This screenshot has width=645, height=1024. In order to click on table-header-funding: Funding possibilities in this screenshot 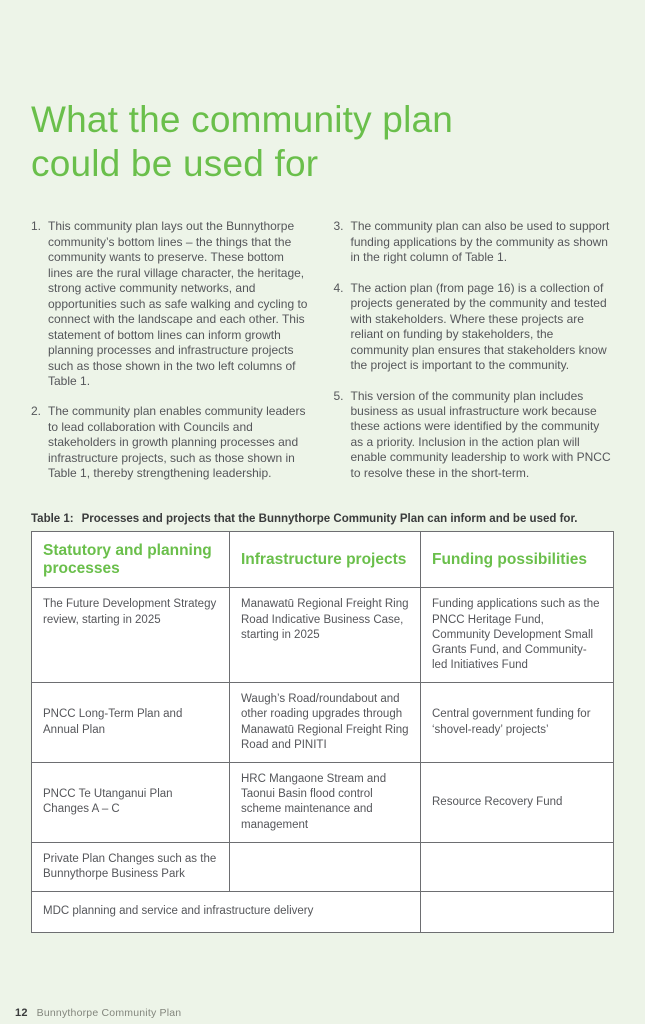, I will do `click(517, 559)`.